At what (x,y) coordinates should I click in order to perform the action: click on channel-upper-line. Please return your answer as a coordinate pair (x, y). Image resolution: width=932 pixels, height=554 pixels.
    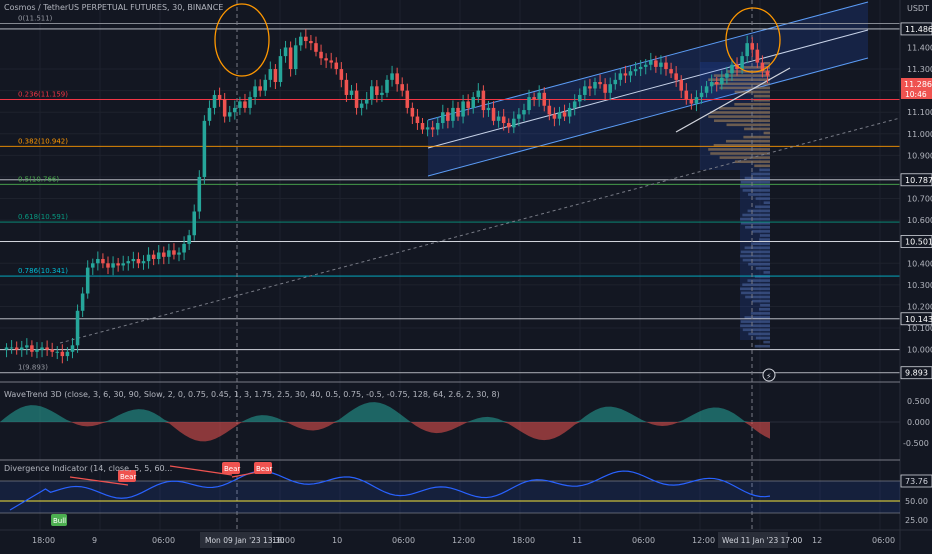
    Looking at the image, I should click on (648, 61).